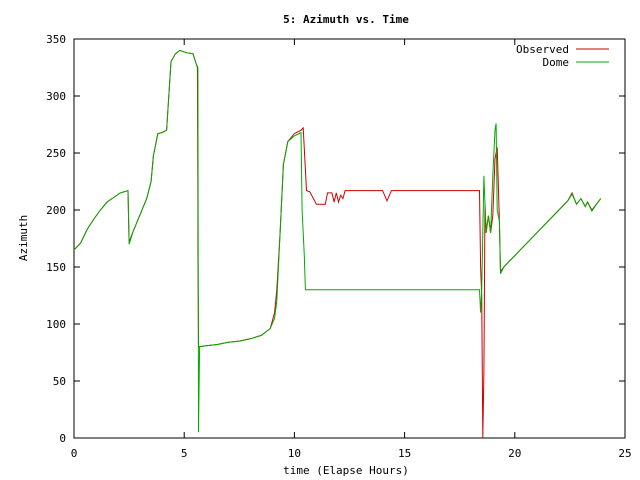 This screenshot has height=480, width=640. I want to click on y-tick-label: 350, so click(56, 39).